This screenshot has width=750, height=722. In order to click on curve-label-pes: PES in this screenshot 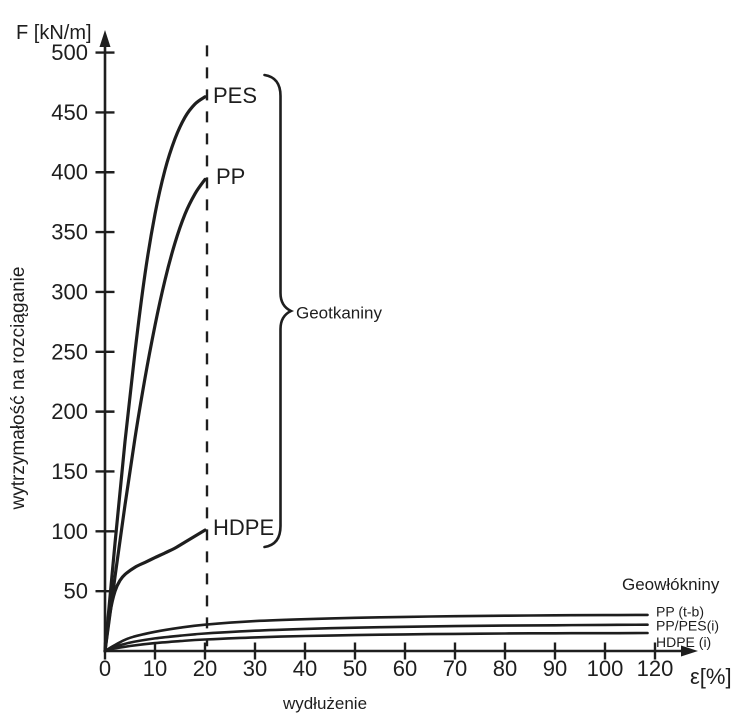, I will do `click(235, 95)`.